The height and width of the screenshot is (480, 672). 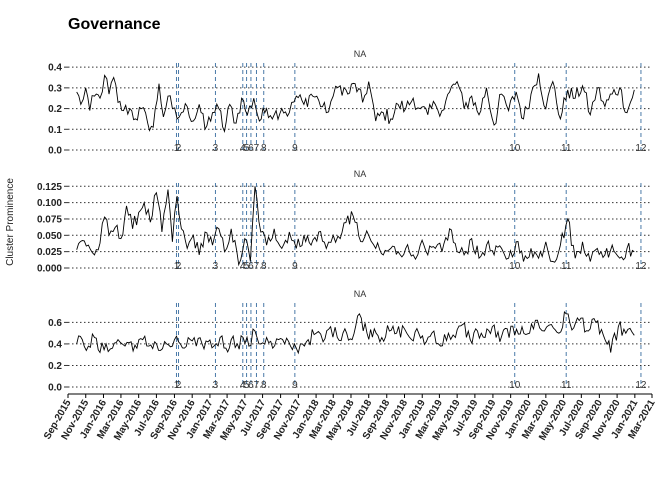 I want to click on y-tick-label: 0.3, so click(x=55, y=88).